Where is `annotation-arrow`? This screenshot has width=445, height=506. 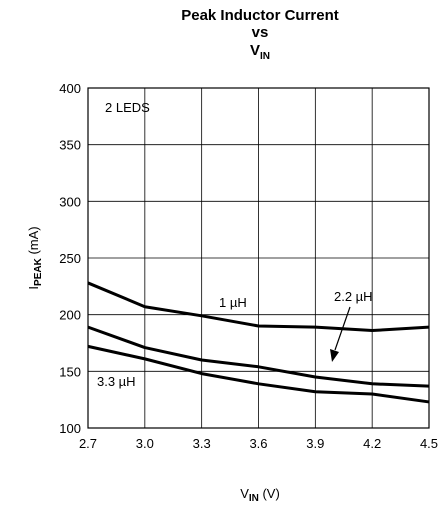 annotation-arrow is located at coordinates (340, 334).